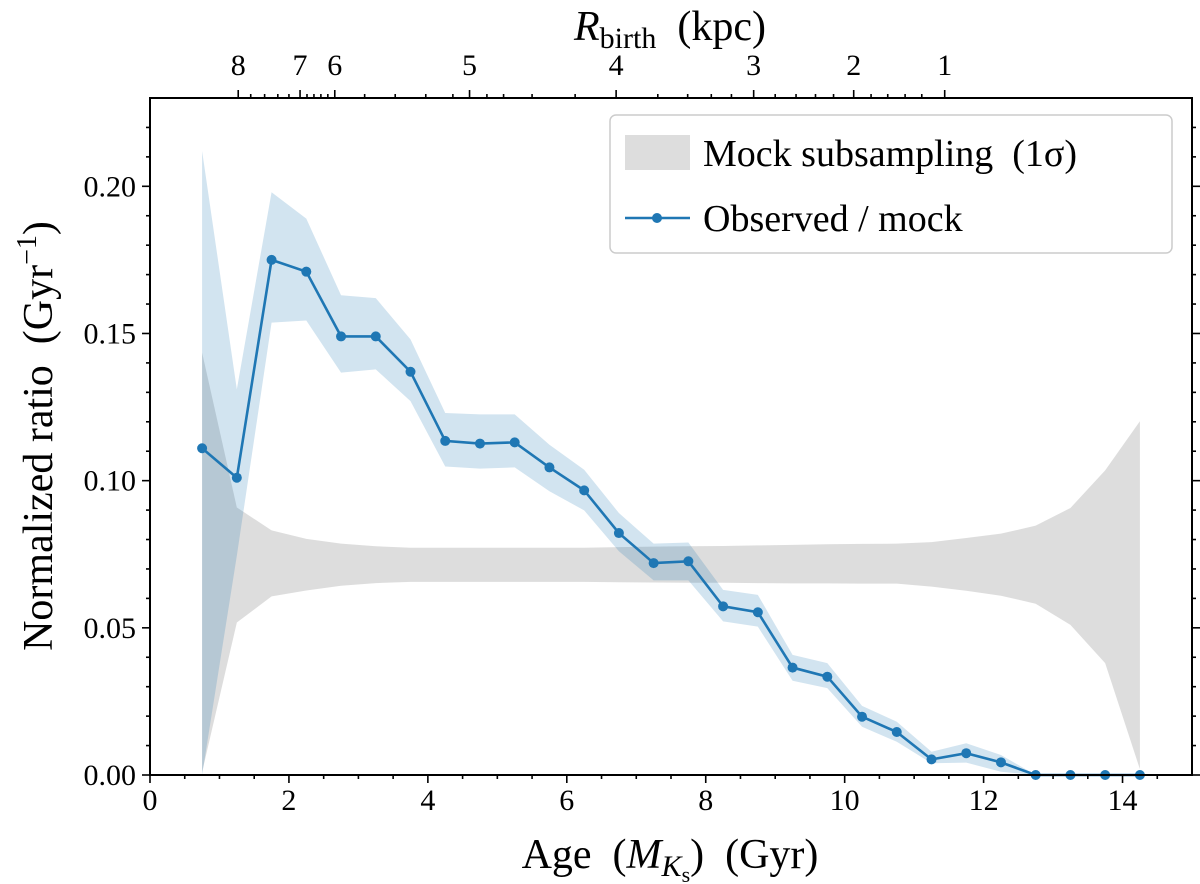 This screenshot has width=1200, height=884. Describe the element at coordinates (753, 65) in the screenshot. I see `top-tick-label: 3` at that location.